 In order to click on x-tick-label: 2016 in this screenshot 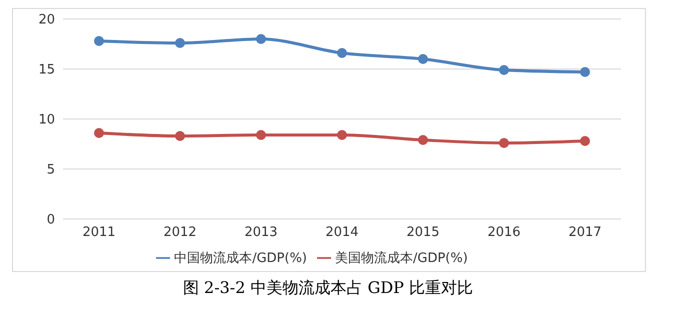, I will do `click(504, 232)`.